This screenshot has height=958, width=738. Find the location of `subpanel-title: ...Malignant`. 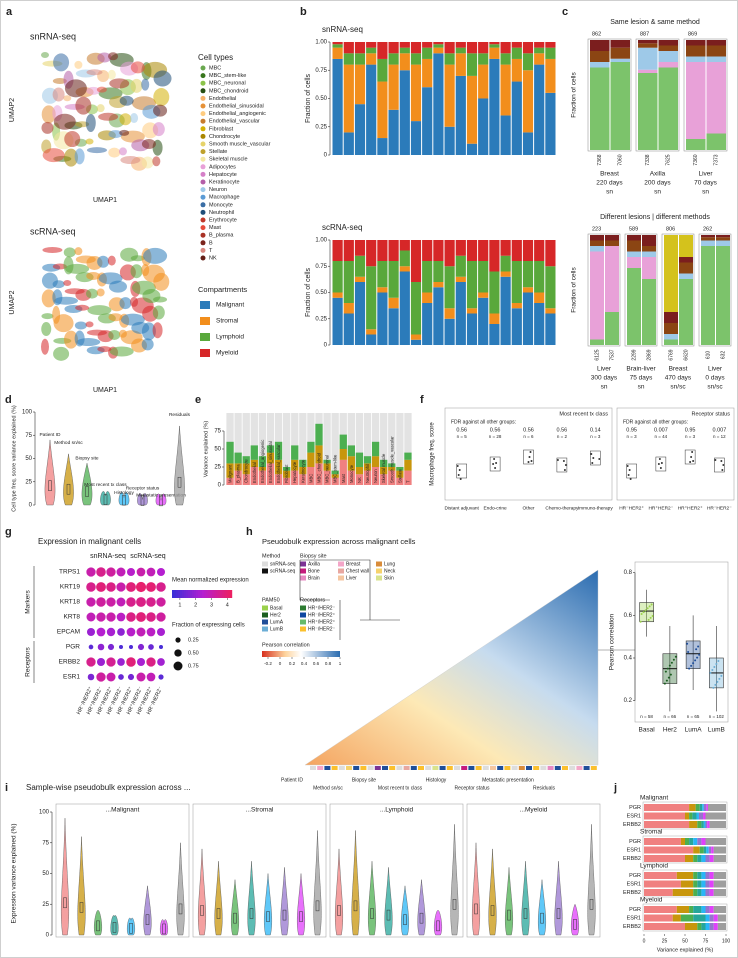

subpanel-title: ...Malignant is located at coordinates (123, 810).